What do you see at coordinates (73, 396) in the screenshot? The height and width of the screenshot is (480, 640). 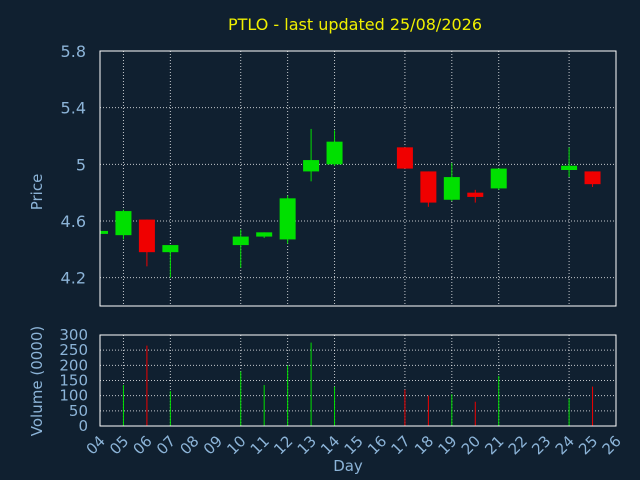 I see `volume-tick-label: 100` at bounding box center [73, 396].